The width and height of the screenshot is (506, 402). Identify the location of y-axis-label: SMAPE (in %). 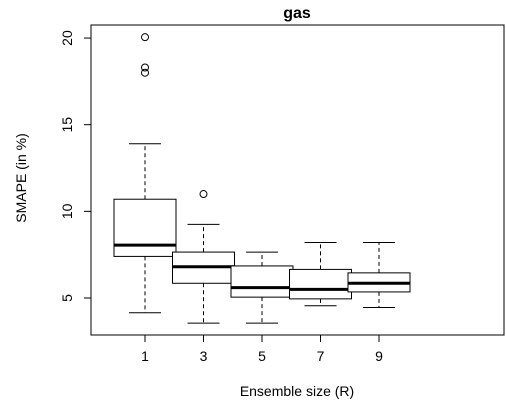
(21, 177).